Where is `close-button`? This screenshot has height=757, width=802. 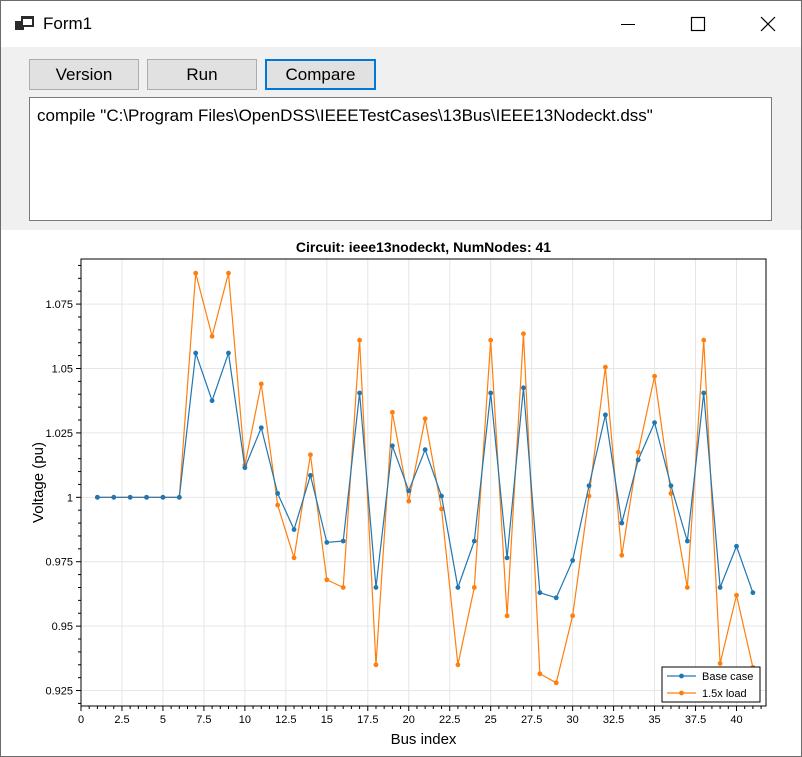
close-button is located at coordinates (768, 24).